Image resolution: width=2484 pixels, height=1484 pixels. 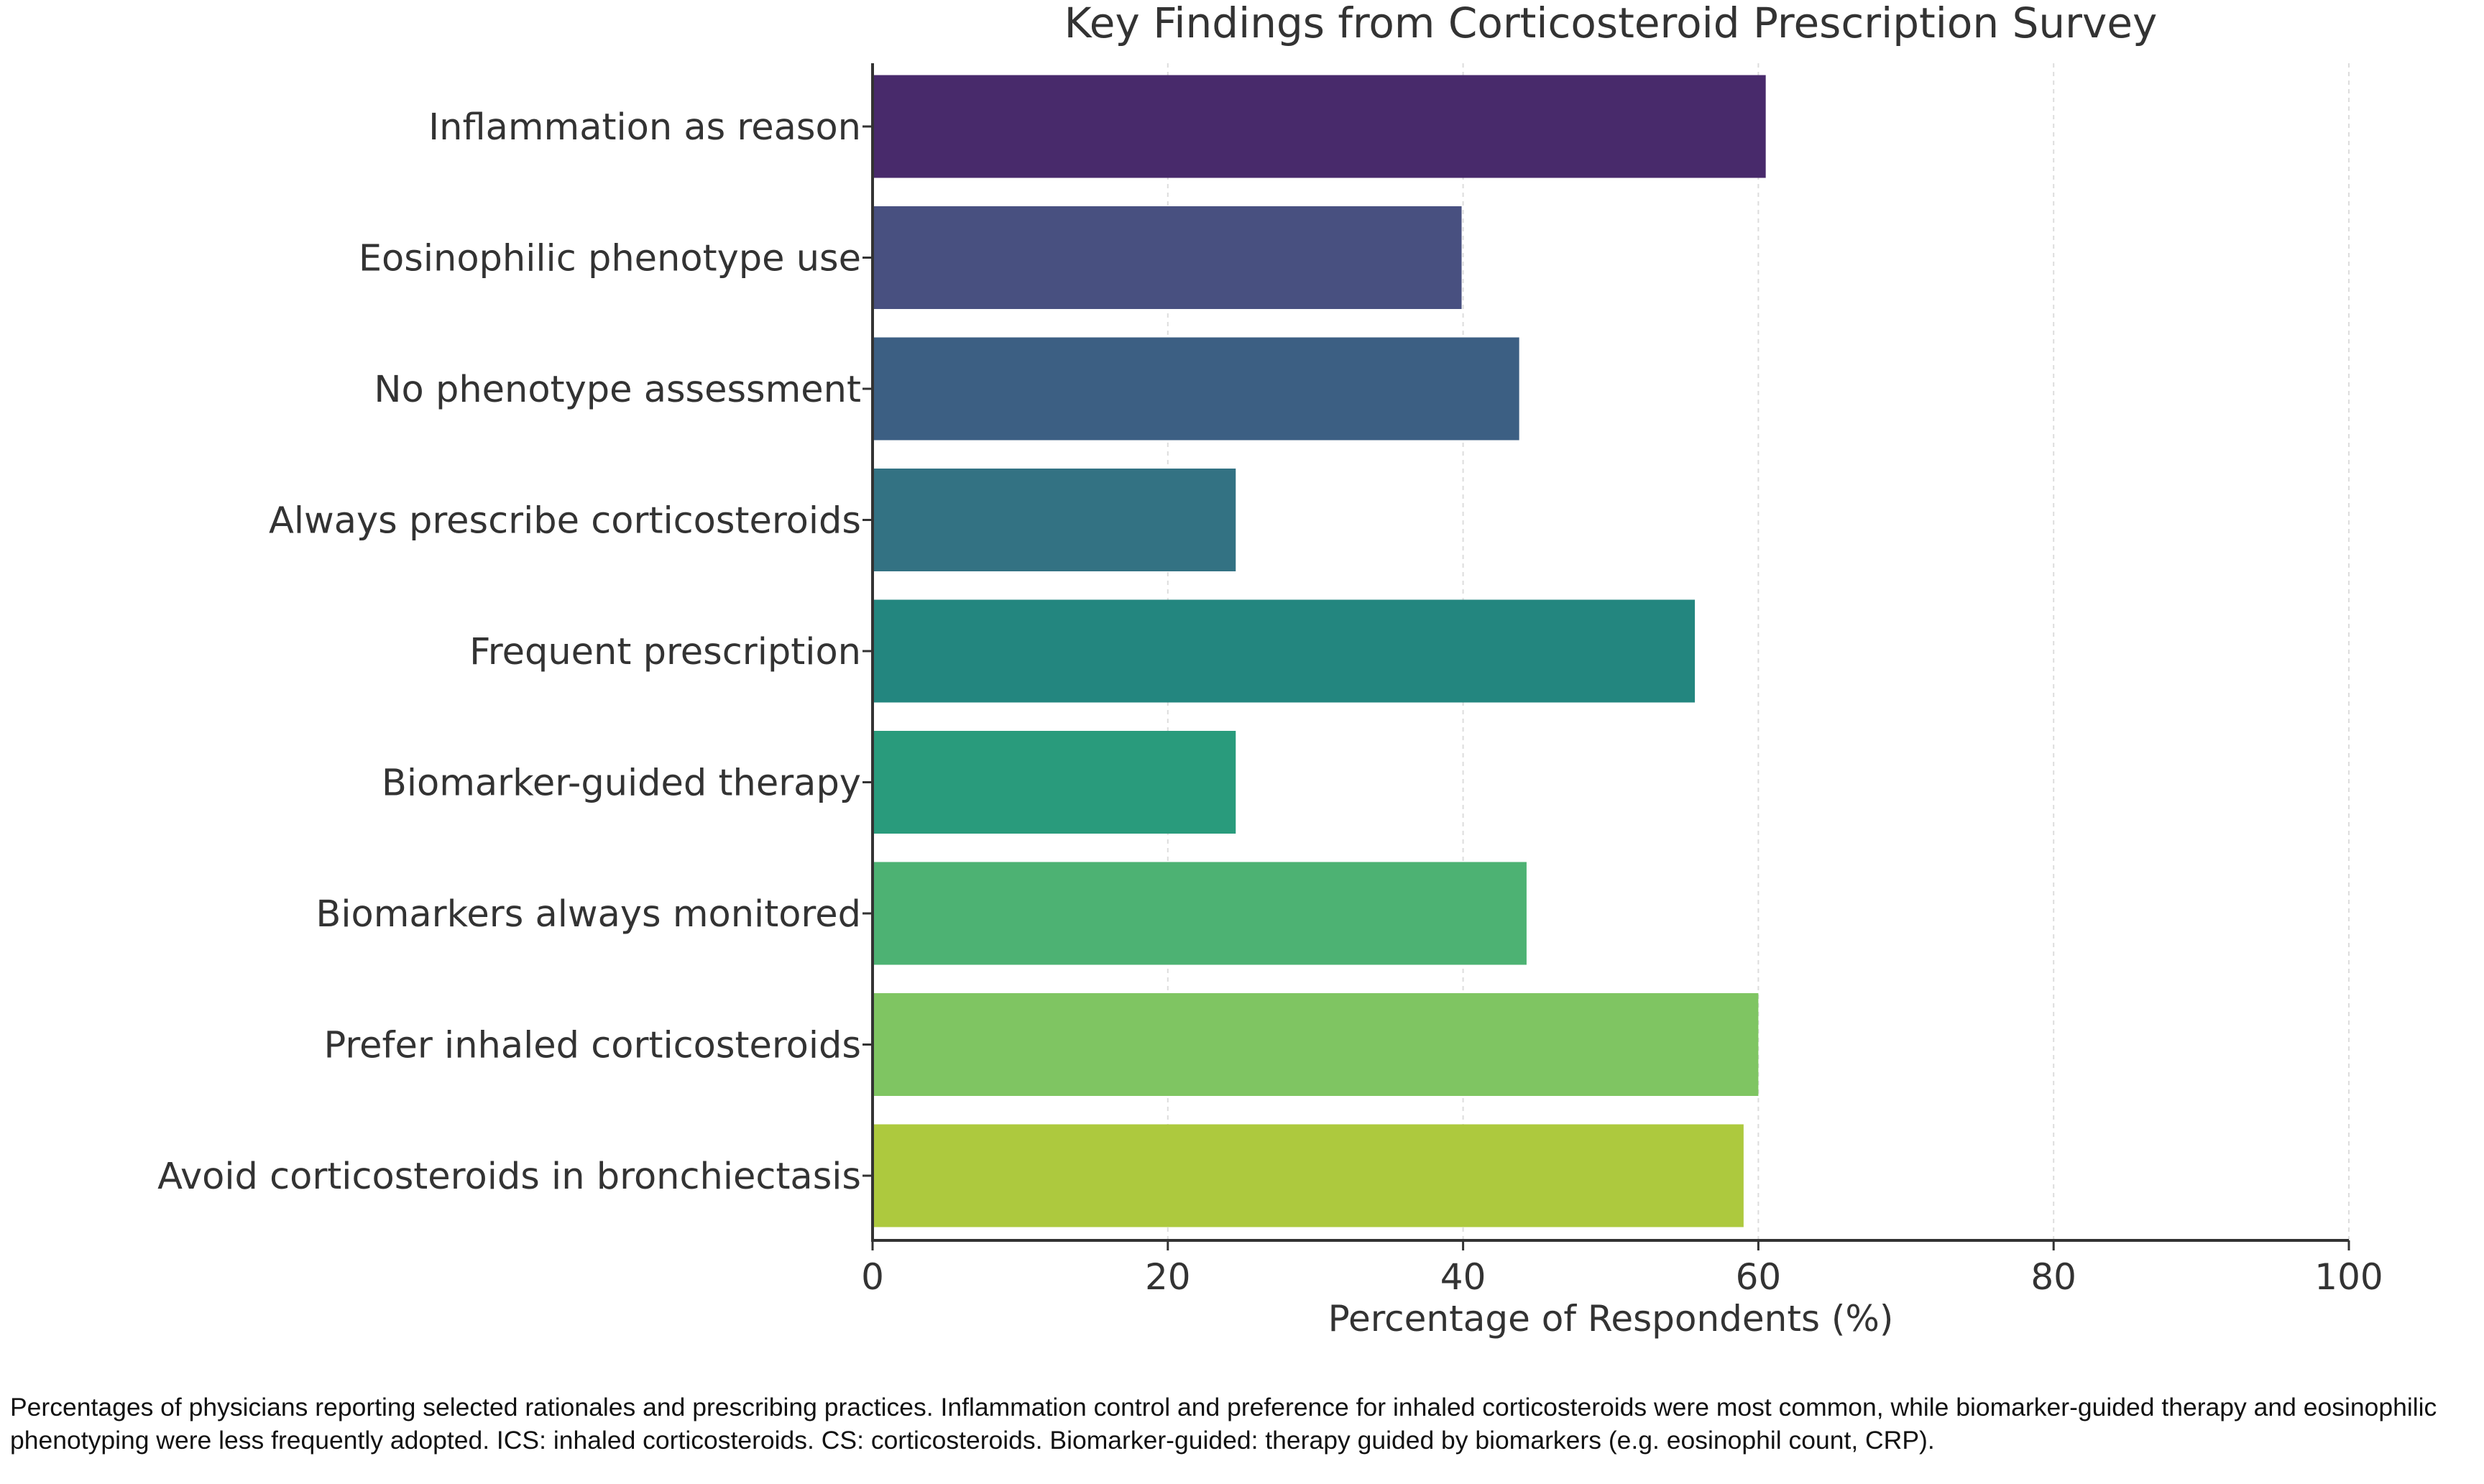 What do you see at coordinates (509, 1177) in the screenshot?
I see `category-label: Avoid corticosteroids in bronchiectasis` at bounding box center [509, 1177].